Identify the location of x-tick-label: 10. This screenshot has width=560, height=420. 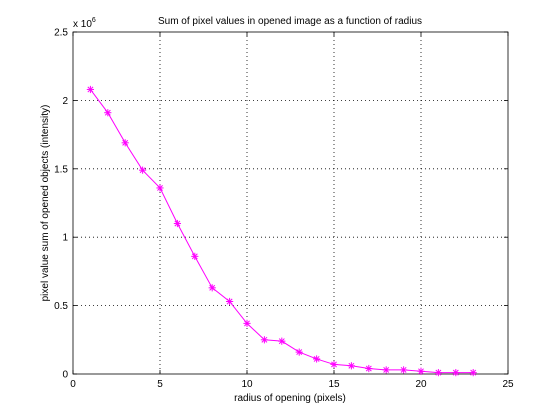
(247, 384).